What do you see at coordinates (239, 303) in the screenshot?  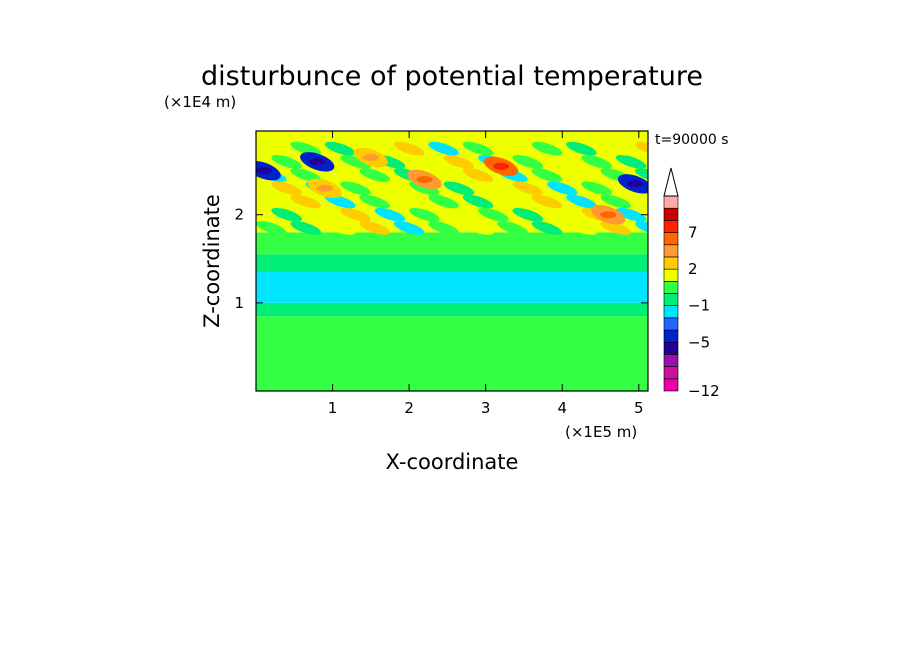 I see `y-tick-label: 1` at bounding box center [239, 303].